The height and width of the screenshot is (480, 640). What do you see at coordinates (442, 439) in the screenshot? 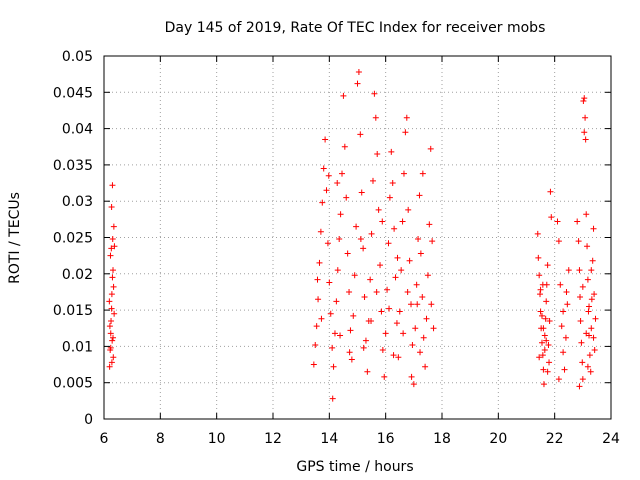
I see `x-tick-label: 18` at bounding box center [442, 439].